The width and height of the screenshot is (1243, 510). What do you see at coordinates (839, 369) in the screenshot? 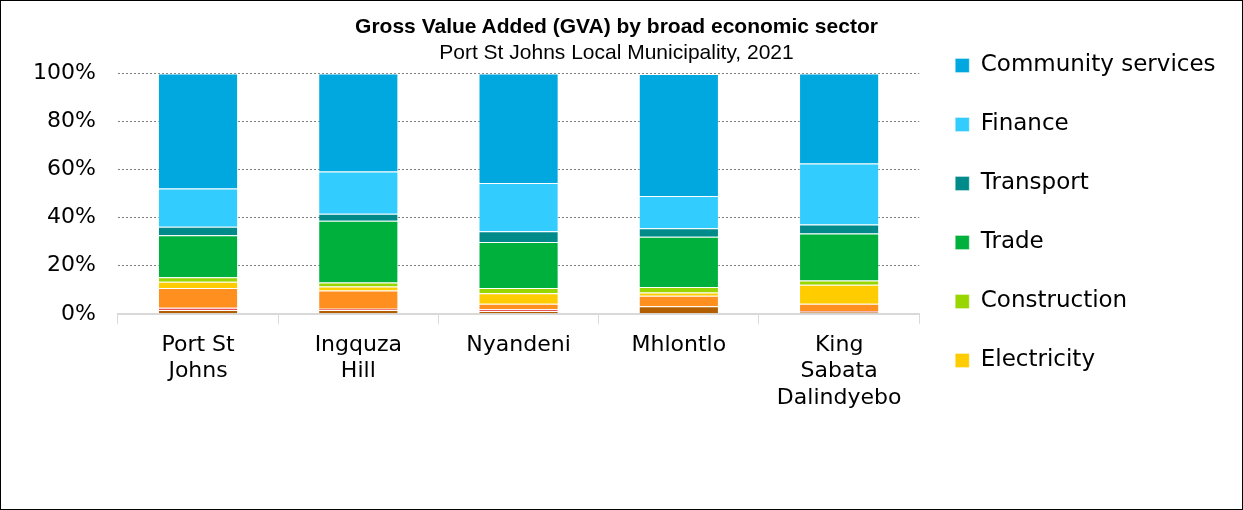
I see `x-tick-label: King Sabata Dalindyebo` at bounding box center [839, 369].